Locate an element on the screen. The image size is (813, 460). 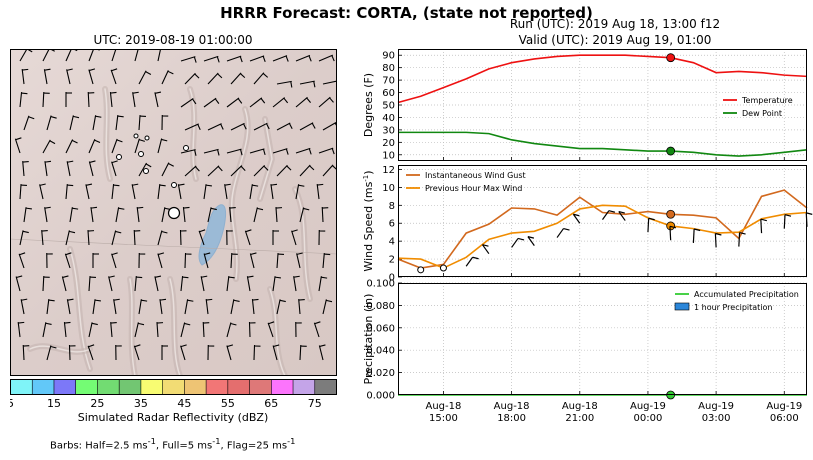
y-tick-label: 20 is located at coordinates (388, 143).